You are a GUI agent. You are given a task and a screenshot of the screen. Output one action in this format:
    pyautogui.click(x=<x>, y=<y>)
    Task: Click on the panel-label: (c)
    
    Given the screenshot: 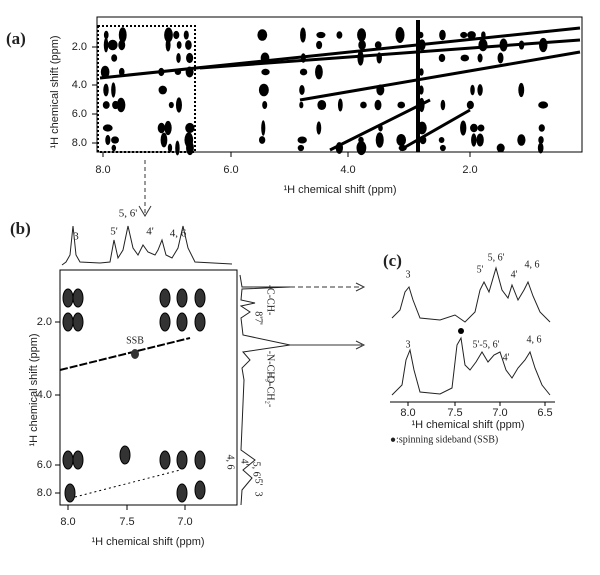 What is the action you would take?
    pyautogui.click(x=392, y=260)
    